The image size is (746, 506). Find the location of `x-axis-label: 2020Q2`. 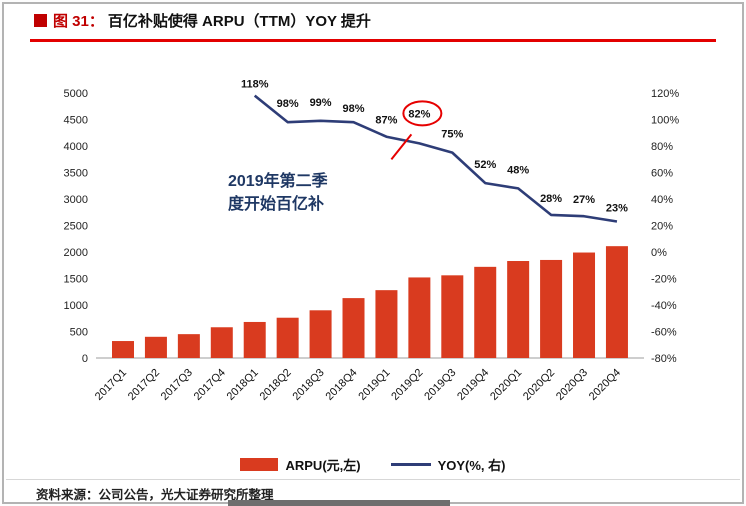

x-axis-label: 2020Q2 is located at coordinates (539, 385).